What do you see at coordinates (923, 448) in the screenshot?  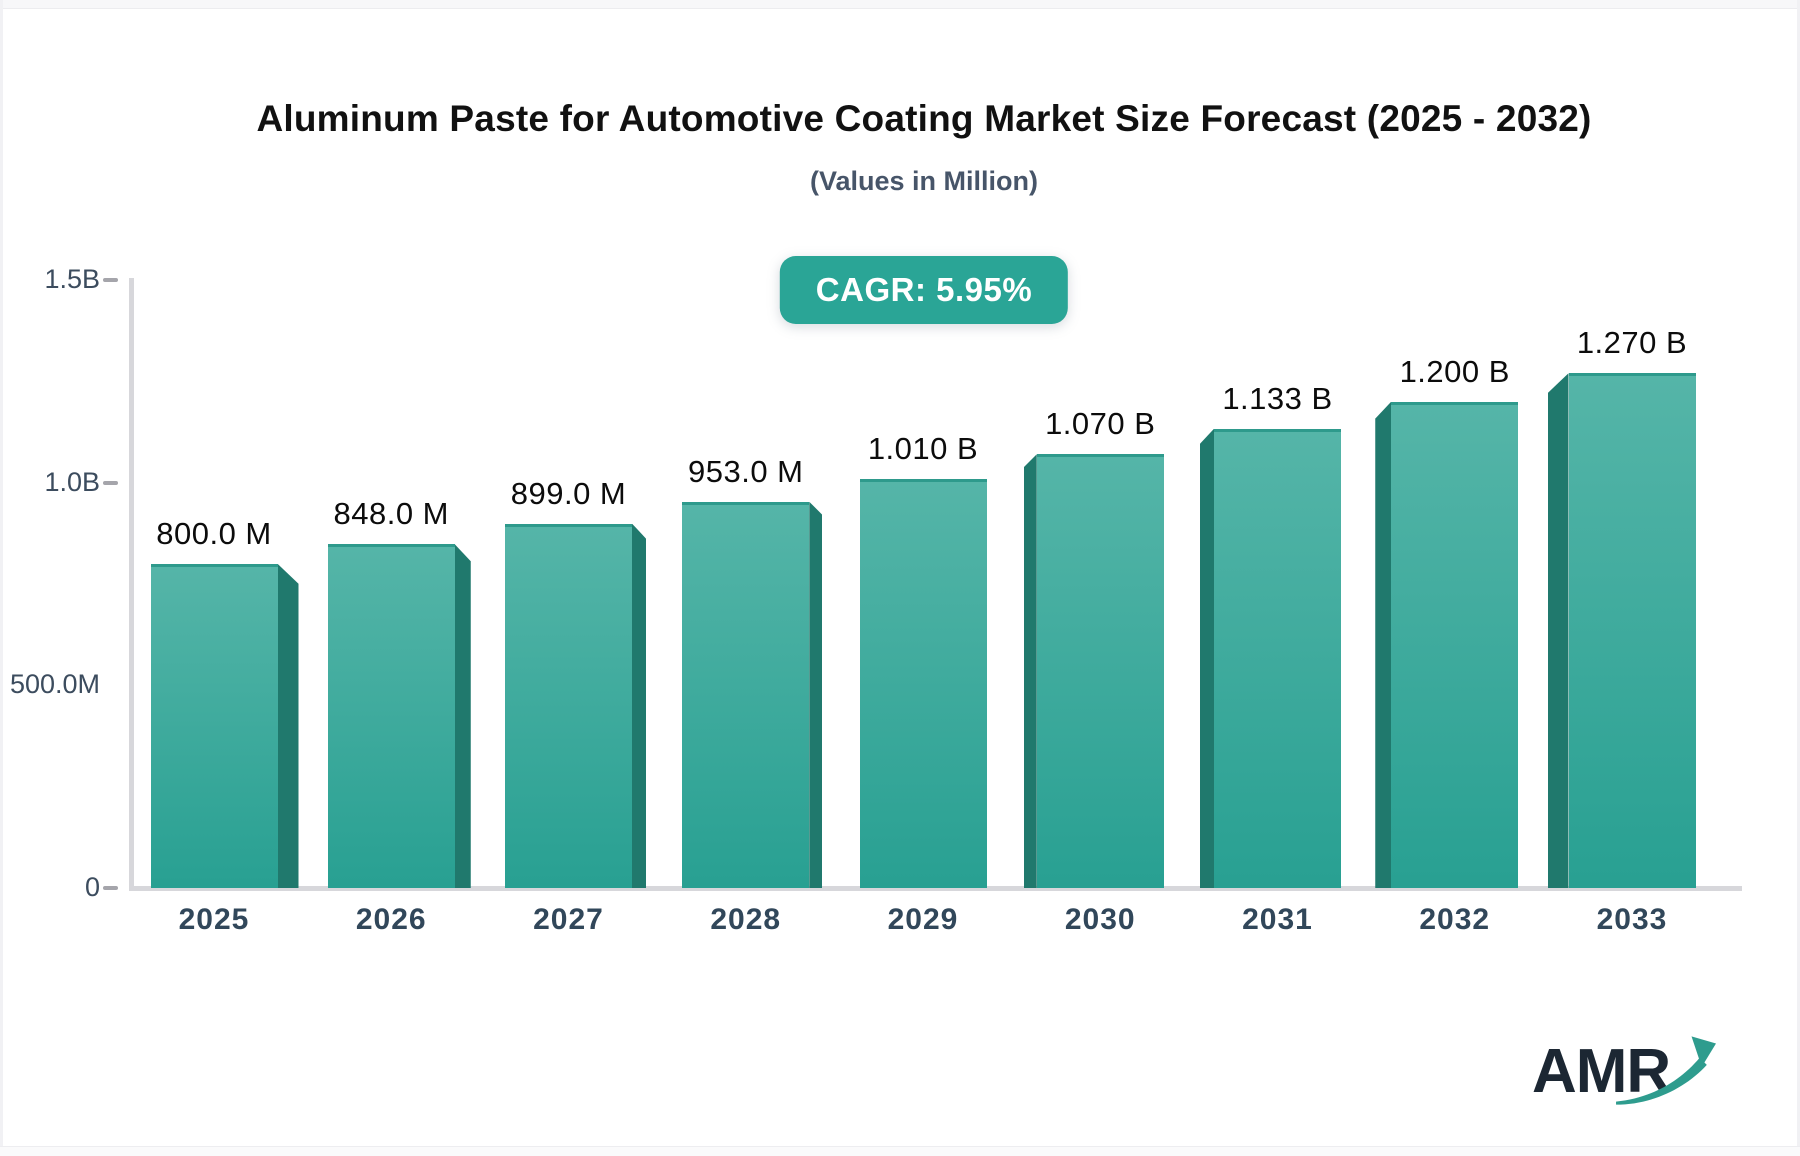 I see `bar-value-label: 1.010 B` at bounding box center [923, 448].